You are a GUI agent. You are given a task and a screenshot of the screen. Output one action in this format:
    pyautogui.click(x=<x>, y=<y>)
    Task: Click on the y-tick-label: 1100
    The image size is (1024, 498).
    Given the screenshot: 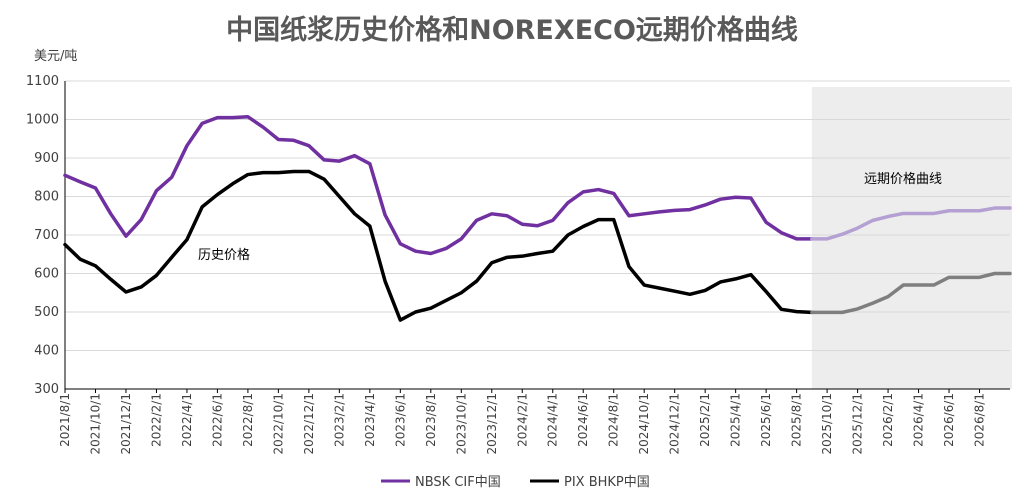 What is the action you would take?
    pyautogui.click(x=42, y=81)
    